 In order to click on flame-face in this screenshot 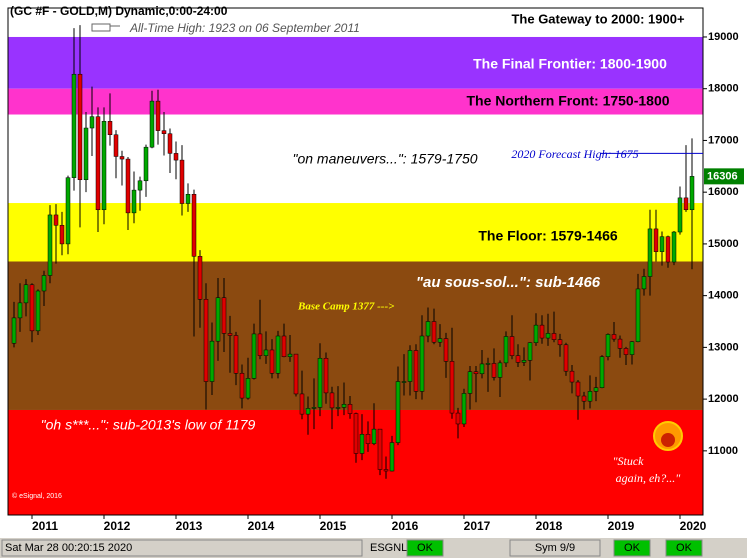, I will do `click(668, 440)`.